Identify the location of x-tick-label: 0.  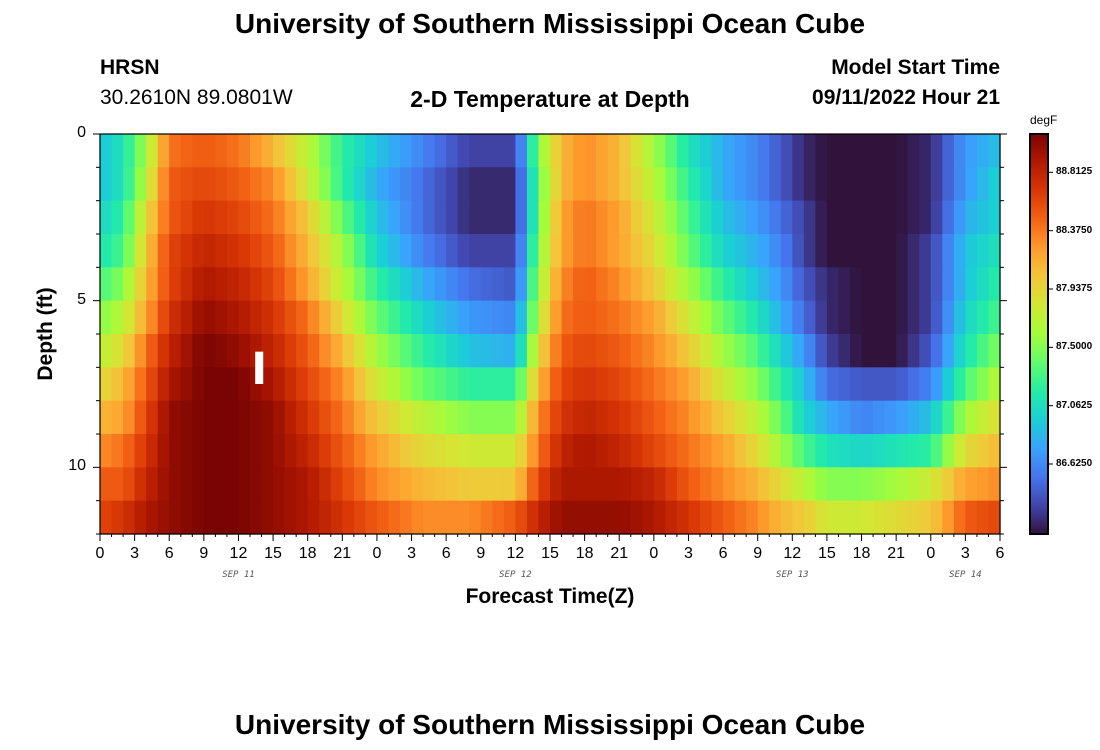
(654, 553).